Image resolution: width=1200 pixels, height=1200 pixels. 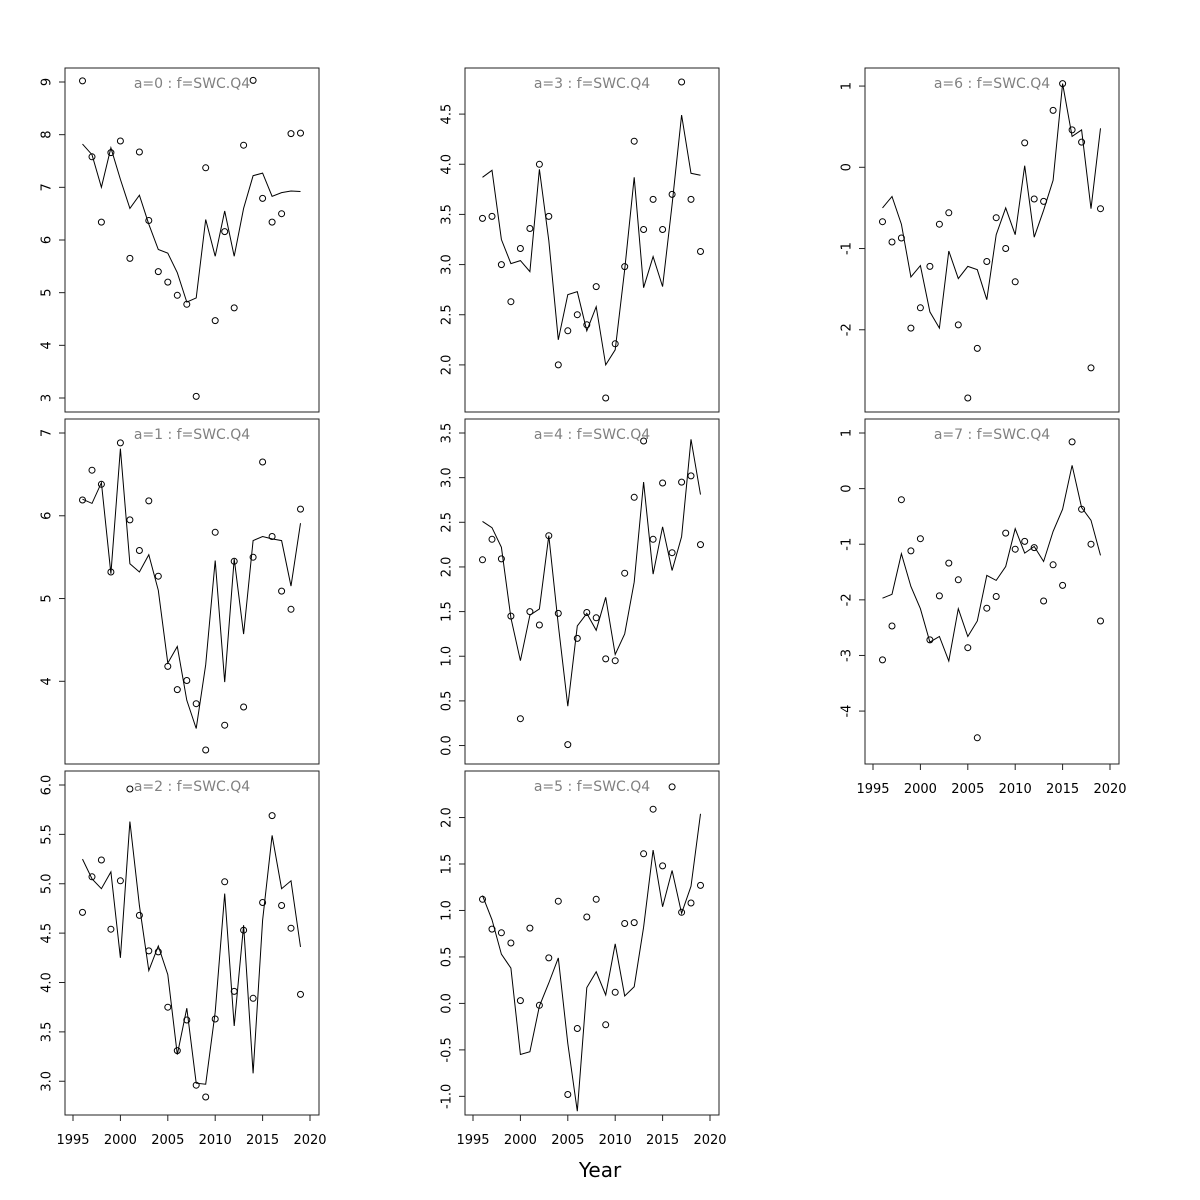 I want to click on panel-title: a=4 : f=SWC.Q4, so click(x=592, y=435).